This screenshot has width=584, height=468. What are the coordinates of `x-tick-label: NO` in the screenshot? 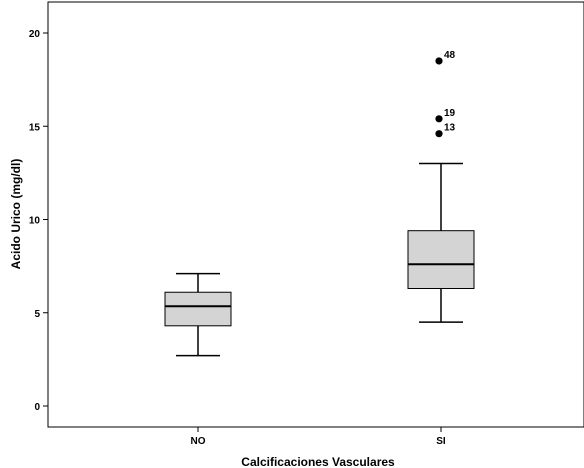 It's located at (198, 441).